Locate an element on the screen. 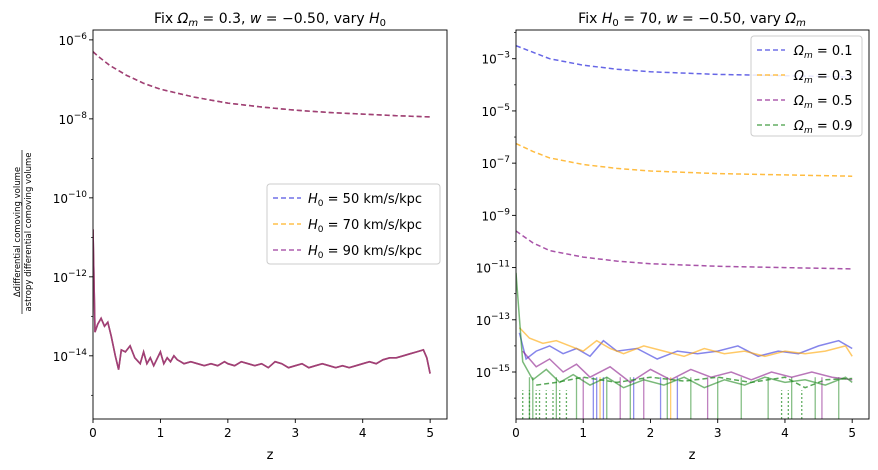 Image resolution: width=878 pixels, height=470 pixels. right-legend-entry-om-0-1: Ωm = 0.1 is located at coordinates (805, 52).